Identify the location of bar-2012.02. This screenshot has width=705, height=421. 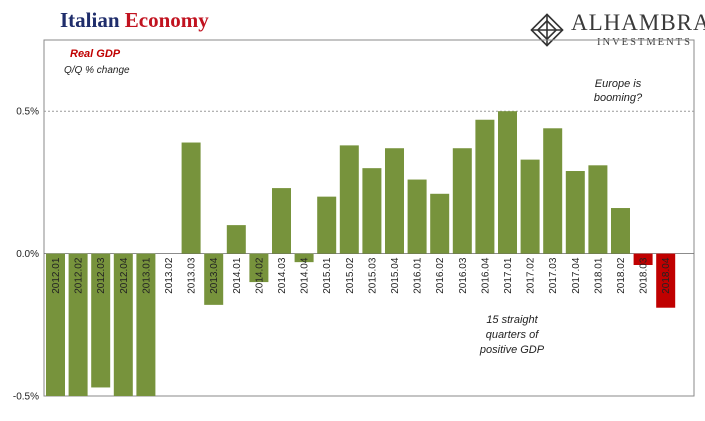
(78, 324).